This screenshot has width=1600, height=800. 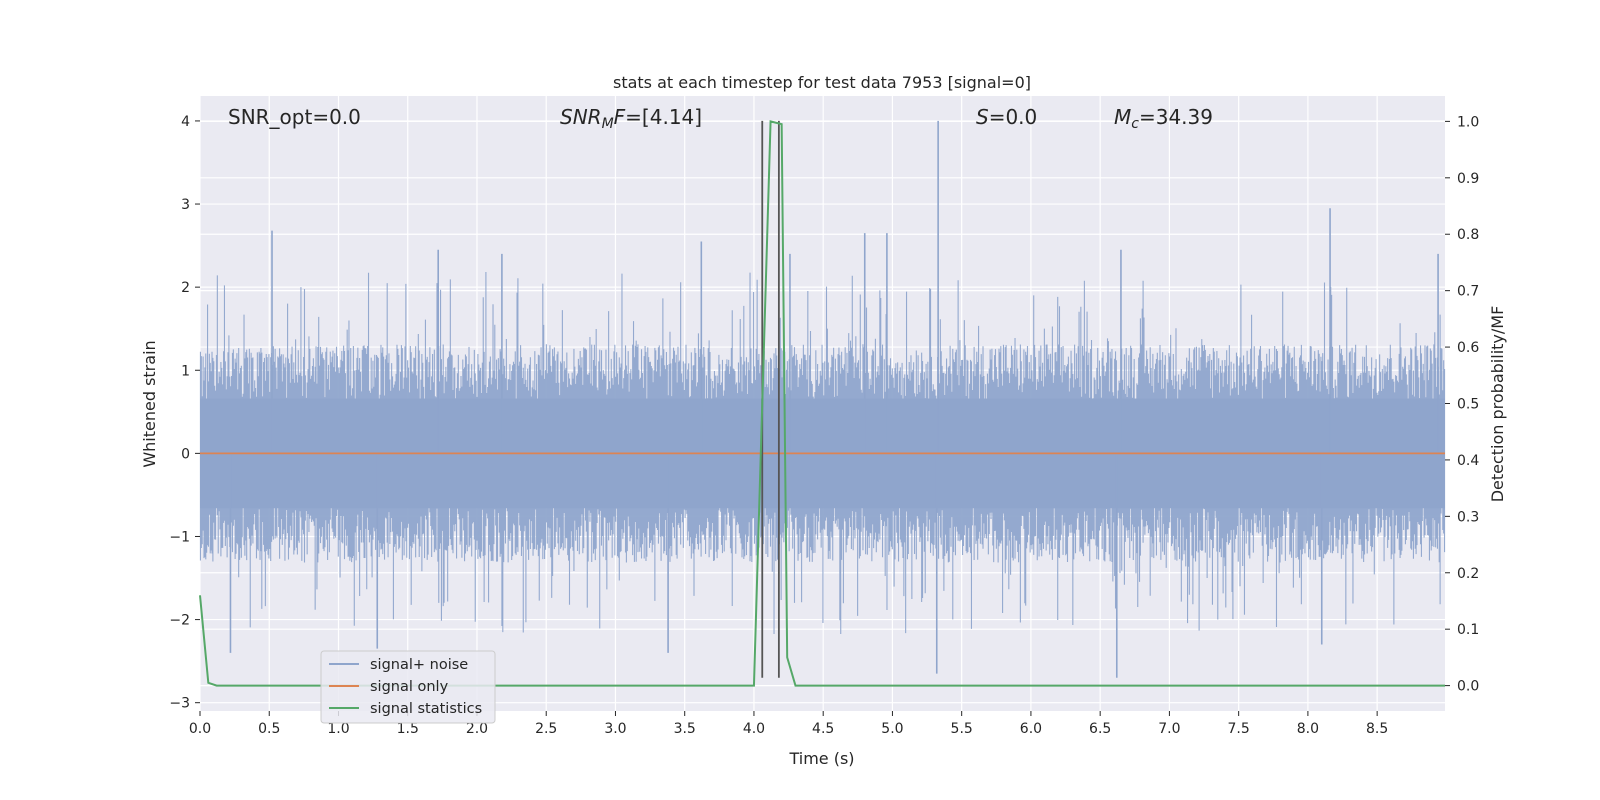 What do you see at coordinates (1468, 461) in the screenshot?
I see `y-right-tick-label: 0.4` at bounding box center [1468, 461].